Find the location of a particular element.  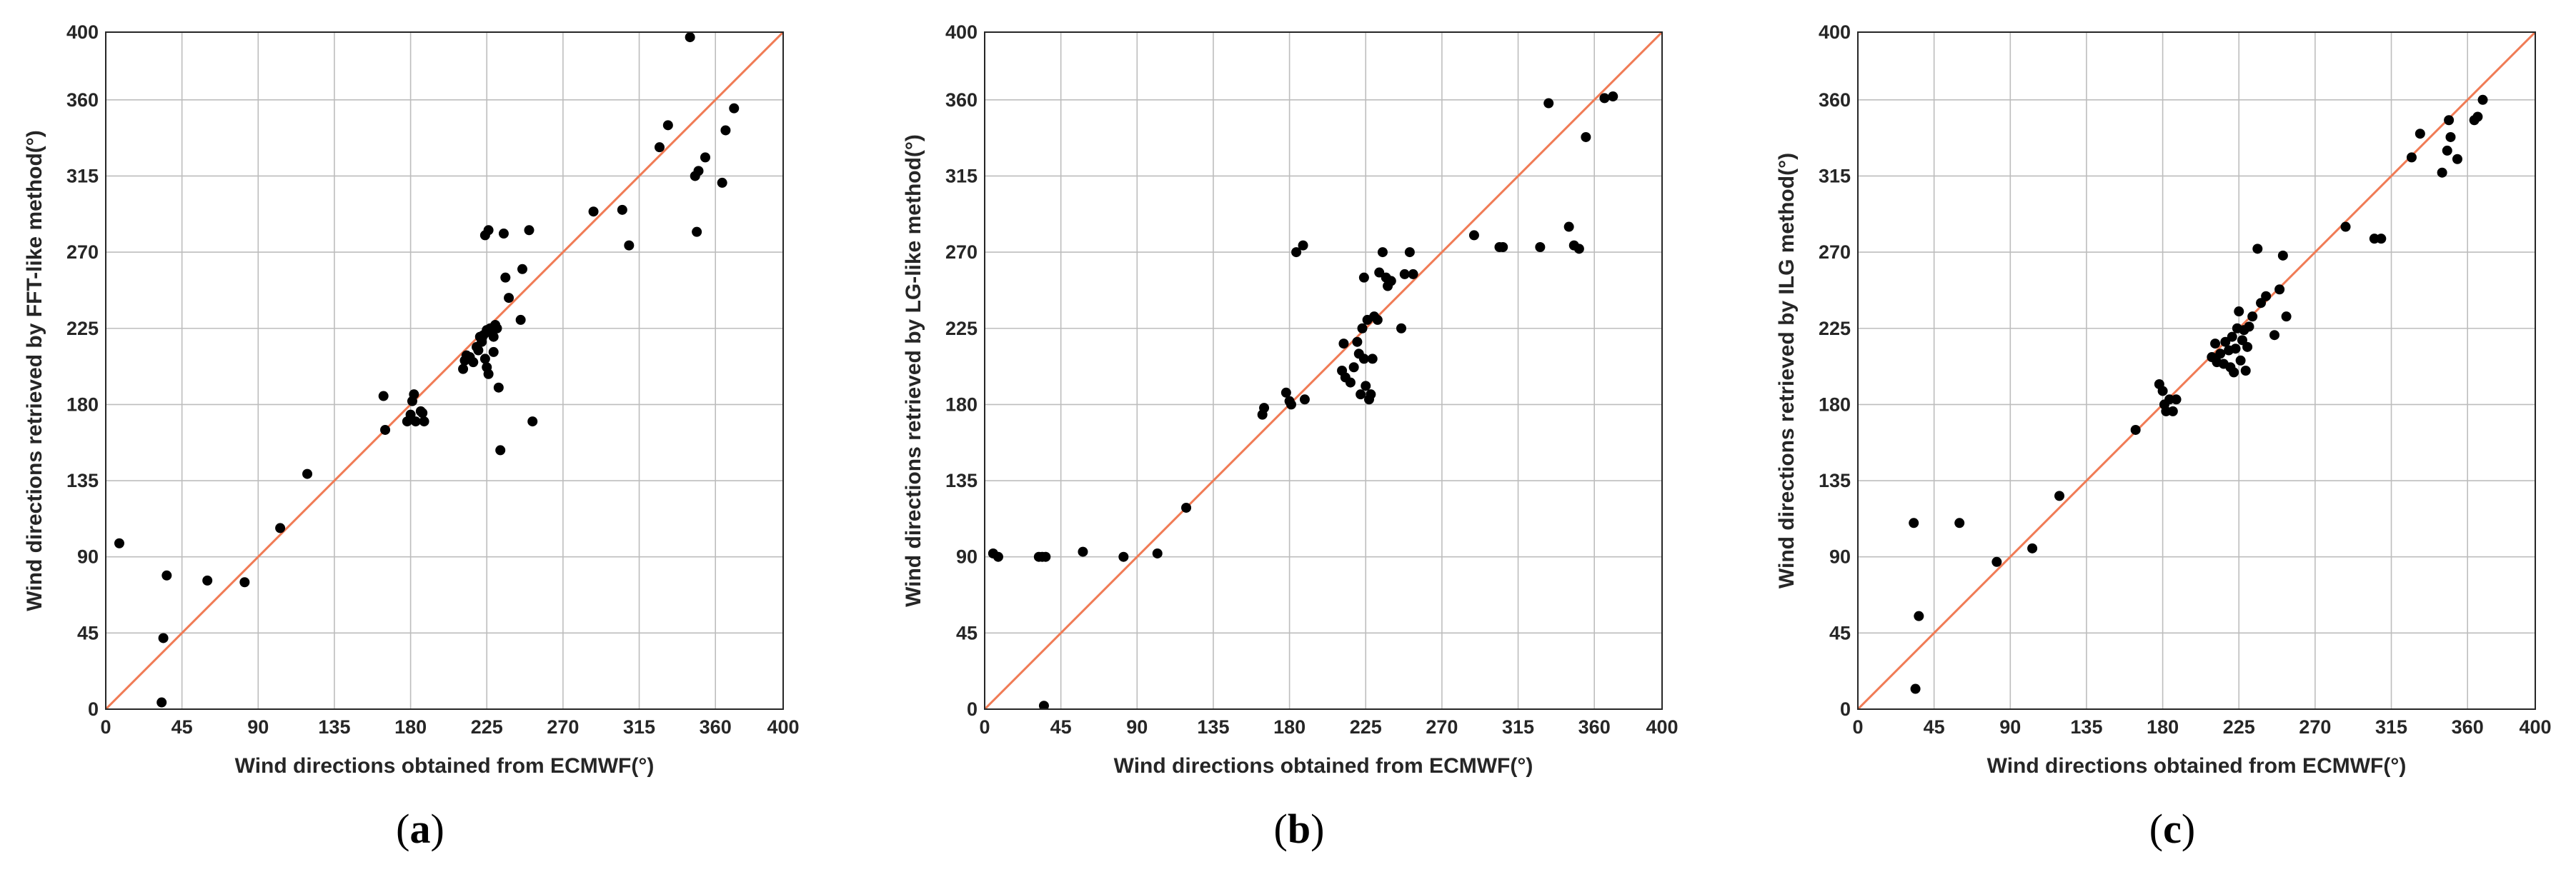

x-tick-label: 225 is located at coordinates (487, 727).